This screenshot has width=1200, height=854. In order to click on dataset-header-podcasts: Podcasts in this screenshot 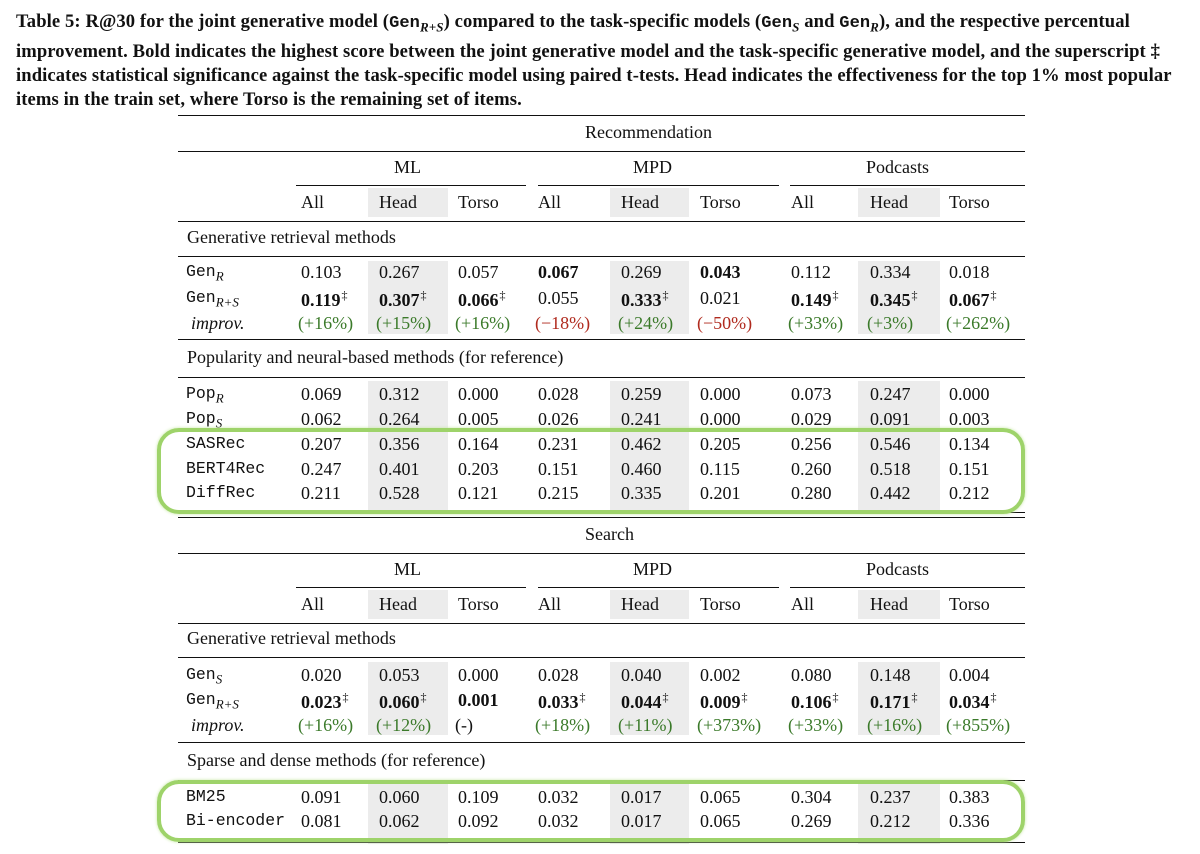, I will do `click(897, 167)`.